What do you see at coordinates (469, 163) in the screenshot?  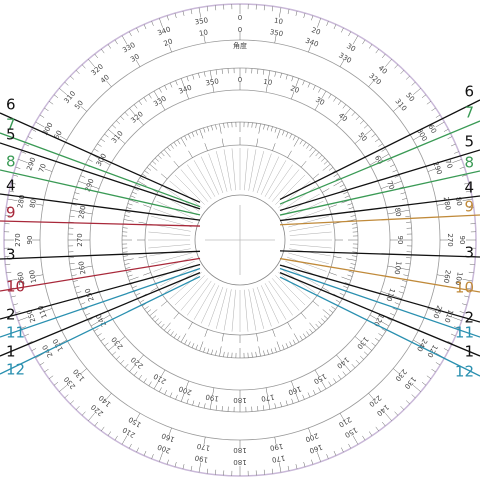 I see `line-number: 8` at bounding box center [469, 163].